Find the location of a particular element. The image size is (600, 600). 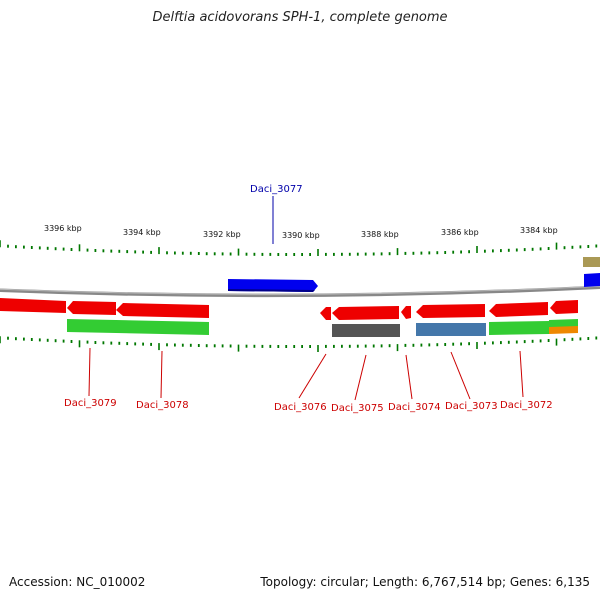

cds-olive-right is located at coordinates (591, 262).